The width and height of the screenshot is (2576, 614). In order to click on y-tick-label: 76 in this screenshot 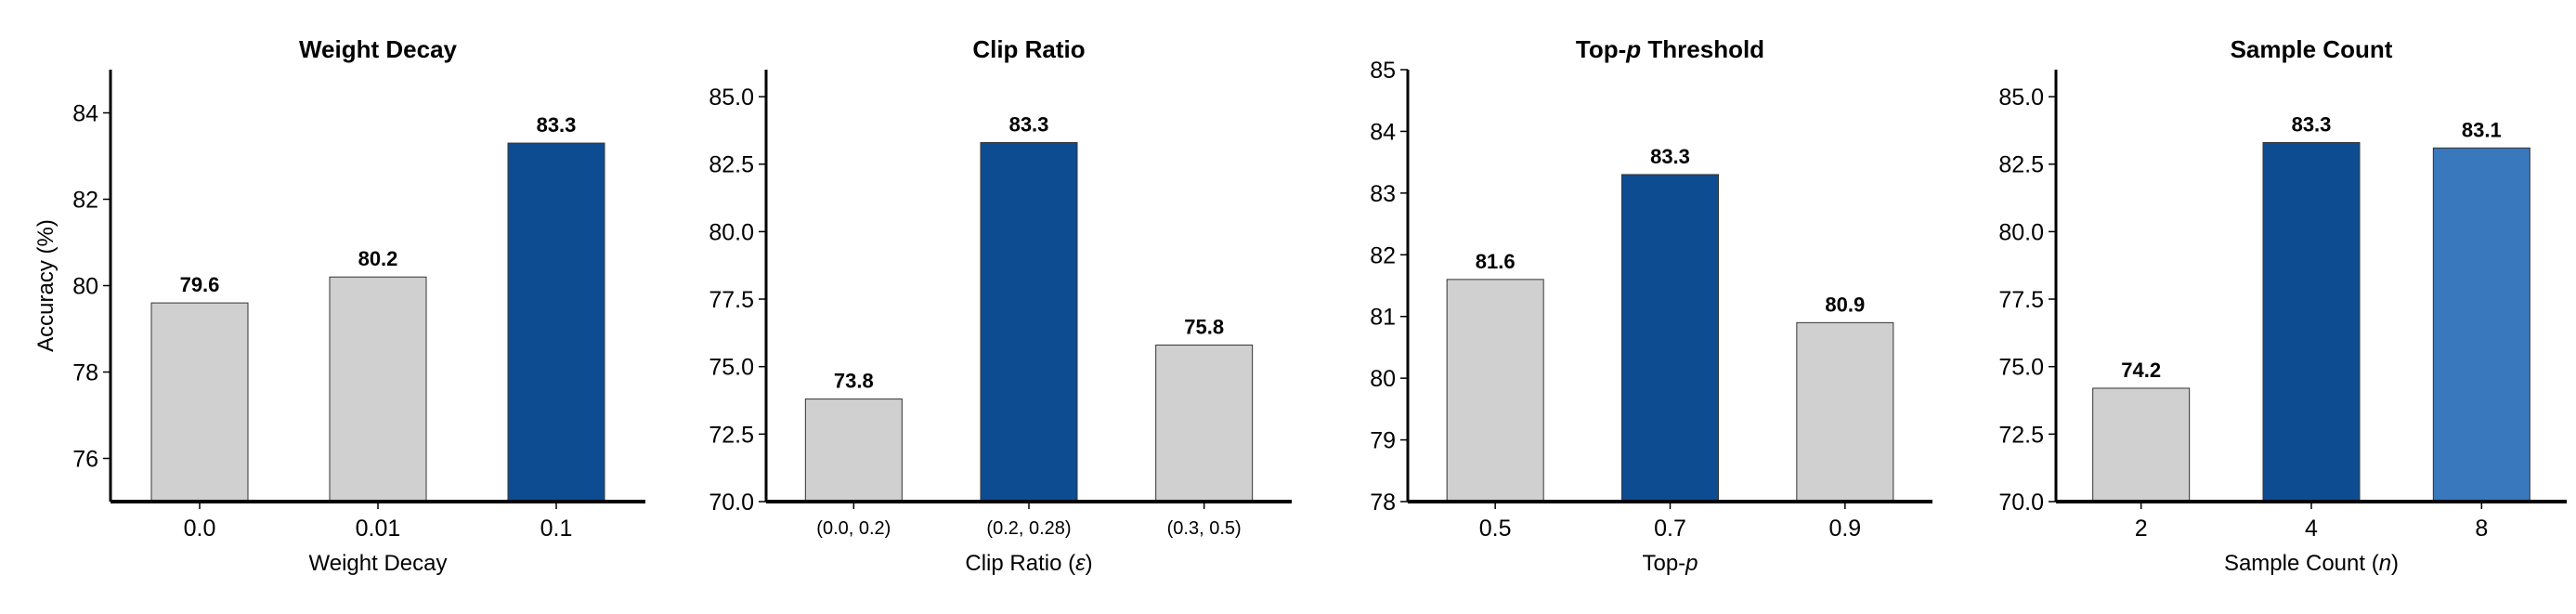, I will do `click(85, 460)`.